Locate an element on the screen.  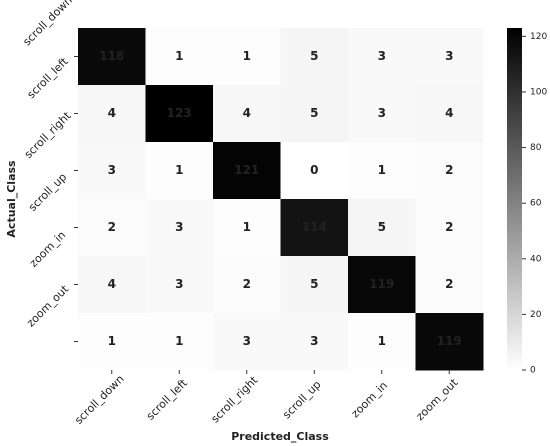
colorbar-tick-label: 100 is located at coordinates (538, 92).